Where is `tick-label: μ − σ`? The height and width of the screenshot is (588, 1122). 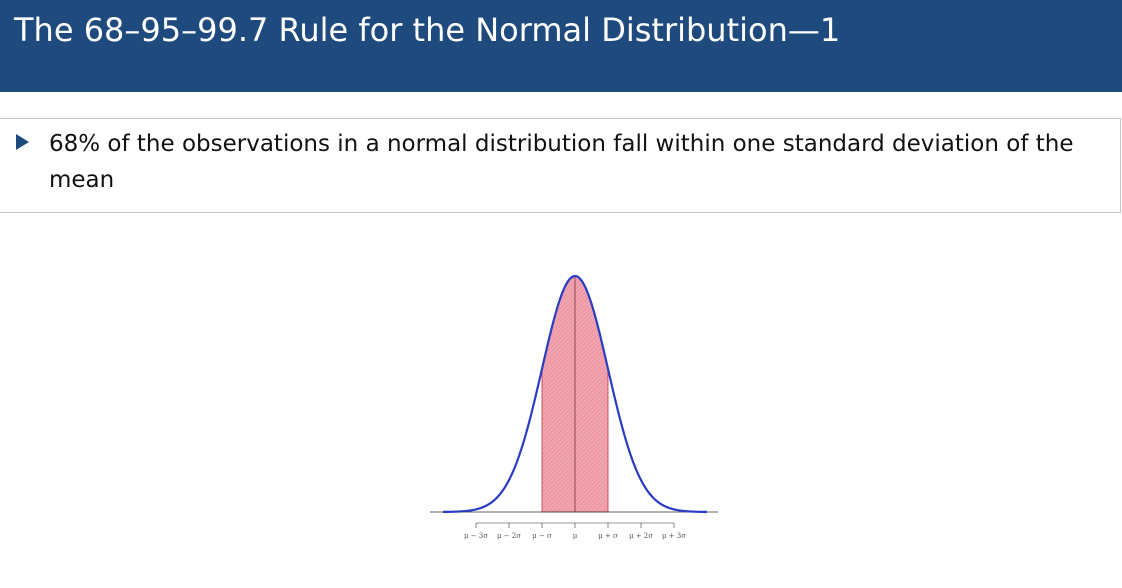 tick-label: μ − σ is located at coordinates (542, 536).